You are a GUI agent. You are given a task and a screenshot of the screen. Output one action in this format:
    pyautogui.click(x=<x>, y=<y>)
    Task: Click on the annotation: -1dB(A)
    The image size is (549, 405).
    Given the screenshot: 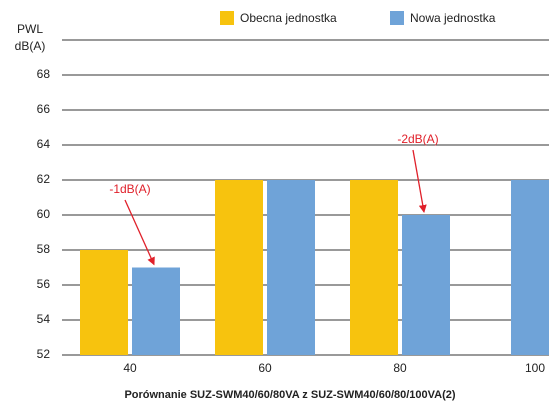 What is the action you would take?
    pyautogui.click(x=129, y=189)
    